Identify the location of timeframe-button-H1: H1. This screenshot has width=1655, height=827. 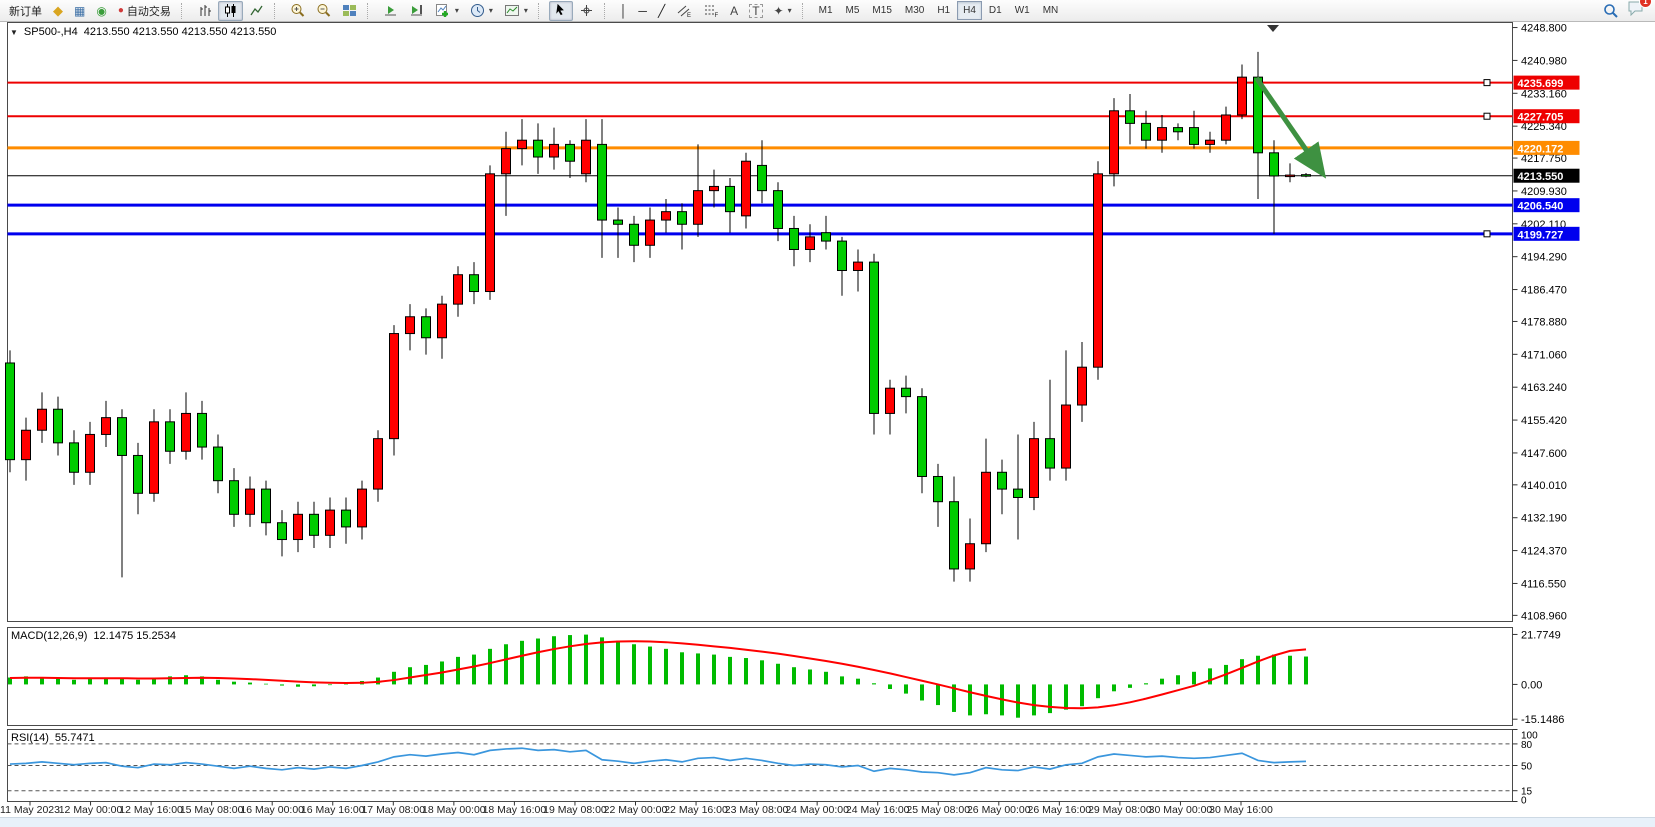
(944, 10).